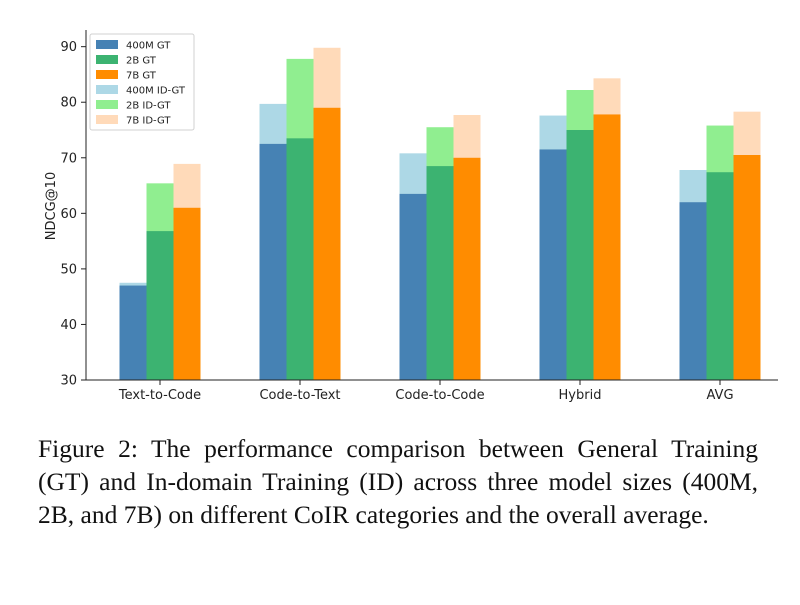  Describe the element at coordinates (68, 158) in the screenshot. I see `y-tick-label: 70` at that location.